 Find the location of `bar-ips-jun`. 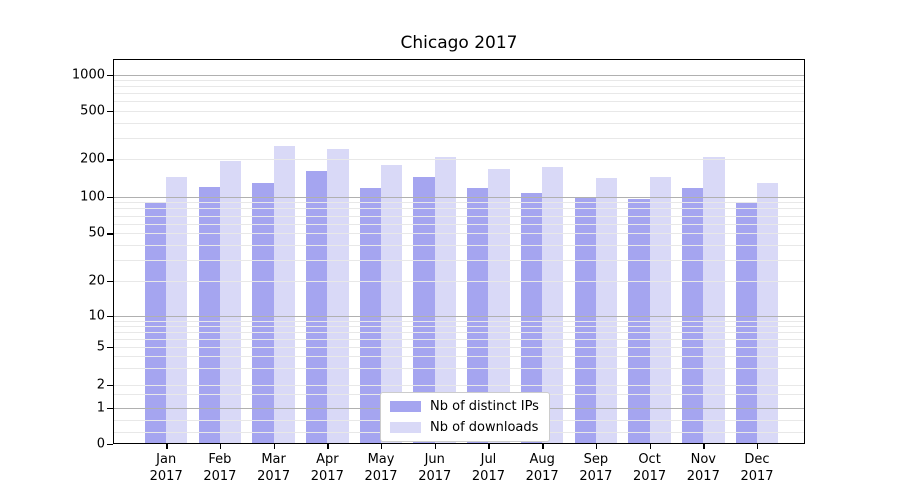

bar-ips-jun is located at coordinates (424, 310).